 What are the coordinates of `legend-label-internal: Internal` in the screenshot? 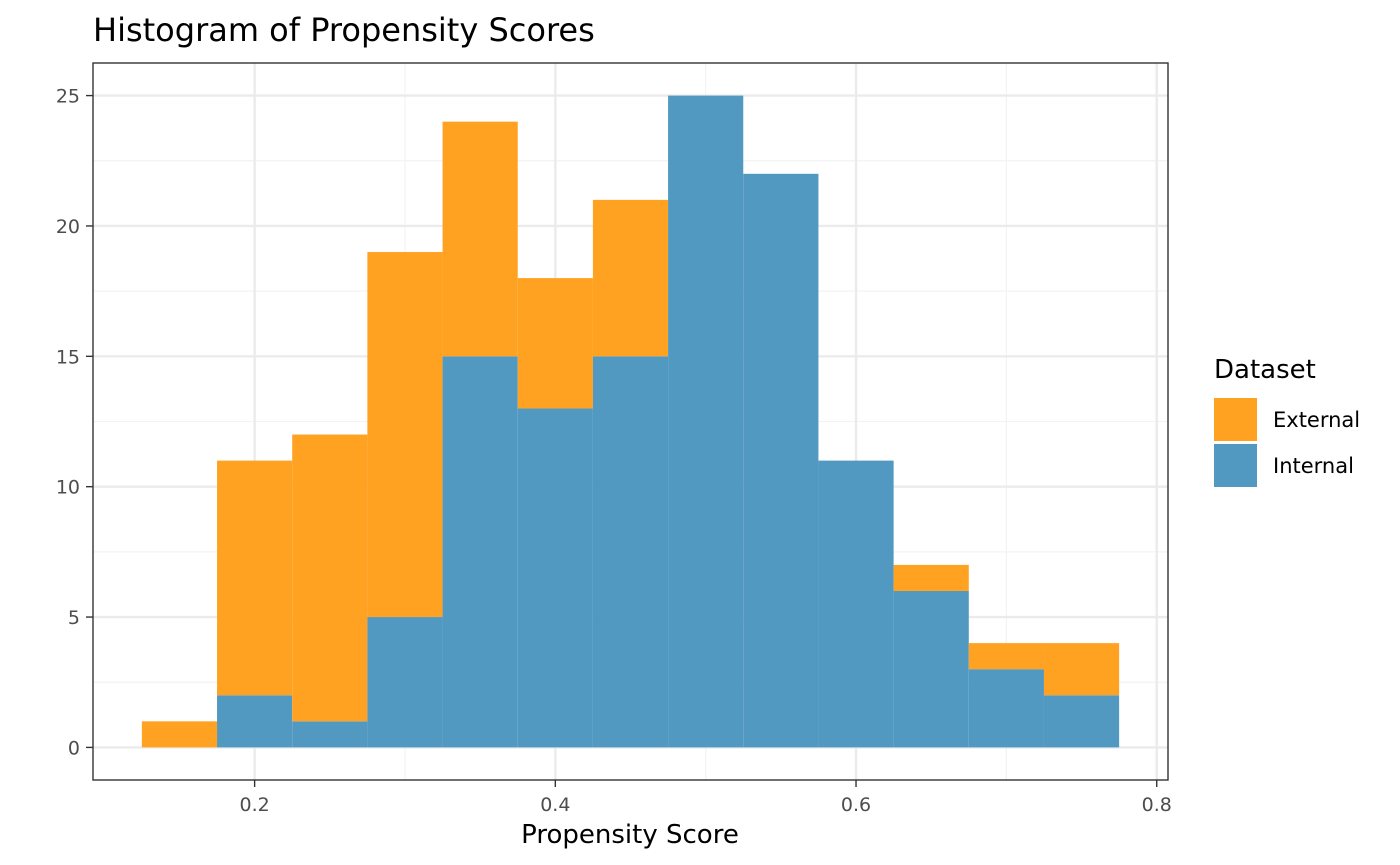 It's located at (1313, 466).